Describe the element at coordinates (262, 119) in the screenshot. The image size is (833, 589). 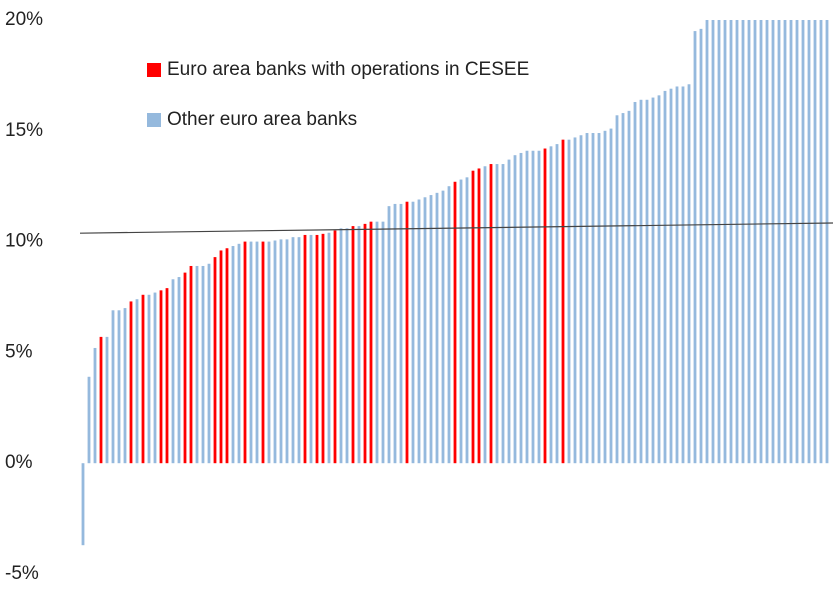
I see `legend-label: Other euro area banks` at that location.